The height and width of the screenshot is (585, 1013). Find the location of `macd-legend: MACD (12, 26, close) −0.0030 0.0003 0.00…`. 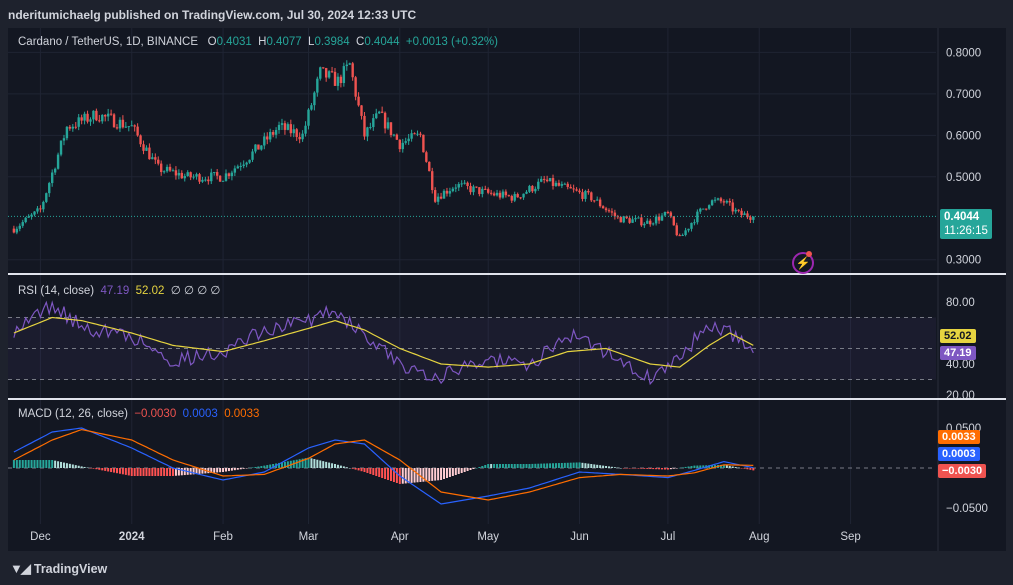

macd-legend: MACD (12, 26, close) −0.0030 0.0003 0.00… is located at coordinates (138, 414).